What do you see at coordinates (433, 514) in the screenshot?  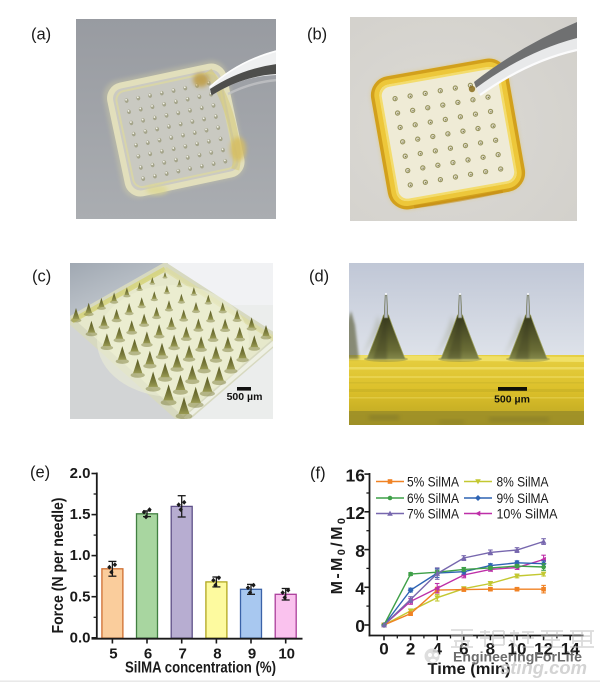 I see `svg-text: 7% SilMA` at bounding box center [433, 514].